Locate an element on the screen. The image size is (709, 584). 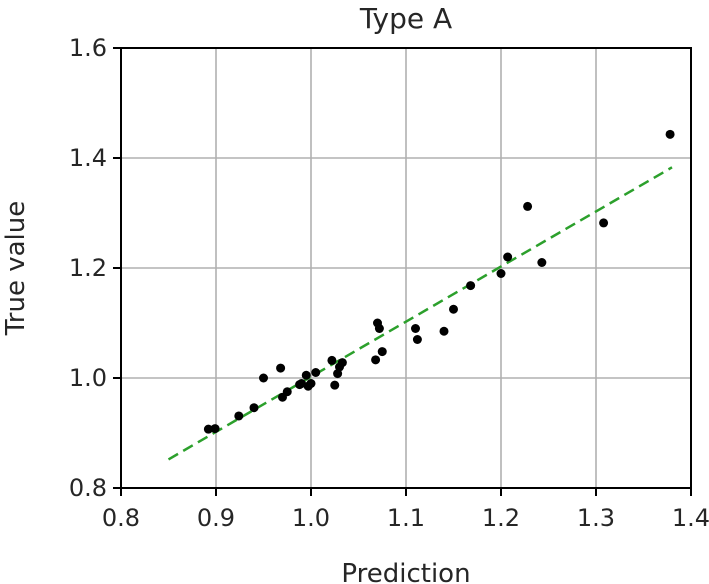
y-tick-label: 1.0 is located at coordinates (88, 378).